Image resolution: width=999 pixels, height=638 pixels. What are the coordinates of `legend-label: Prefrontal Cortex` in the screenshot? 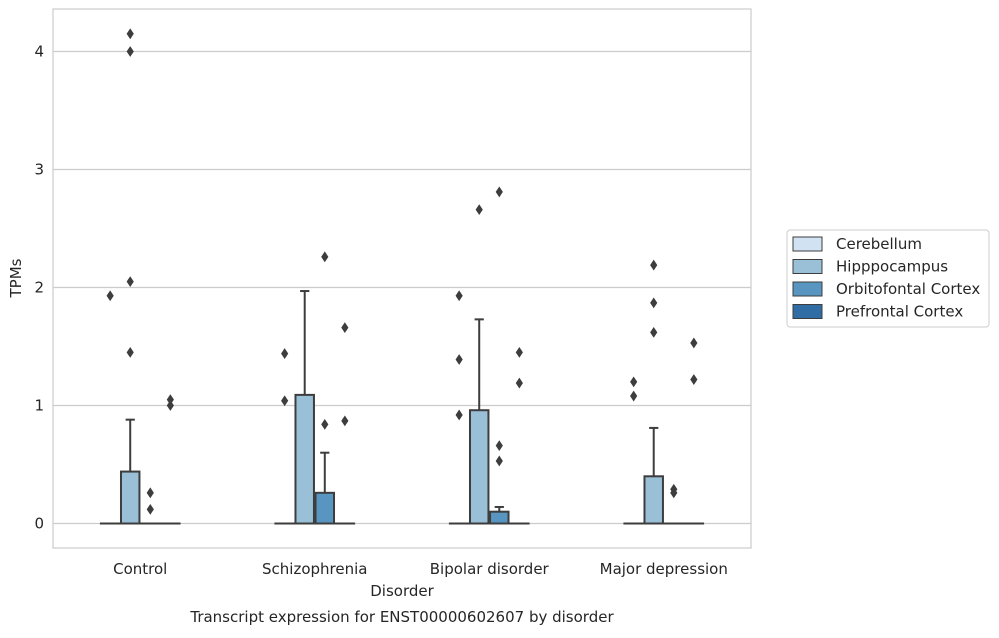 It's located at (899, 312).